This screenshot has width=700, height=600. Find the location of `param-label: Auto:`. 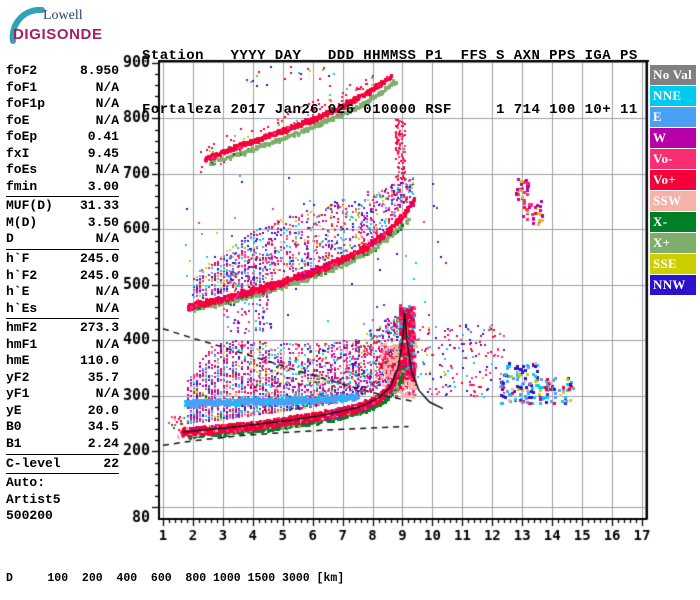

param-label: Auto: is located at coordinates (26, 483).